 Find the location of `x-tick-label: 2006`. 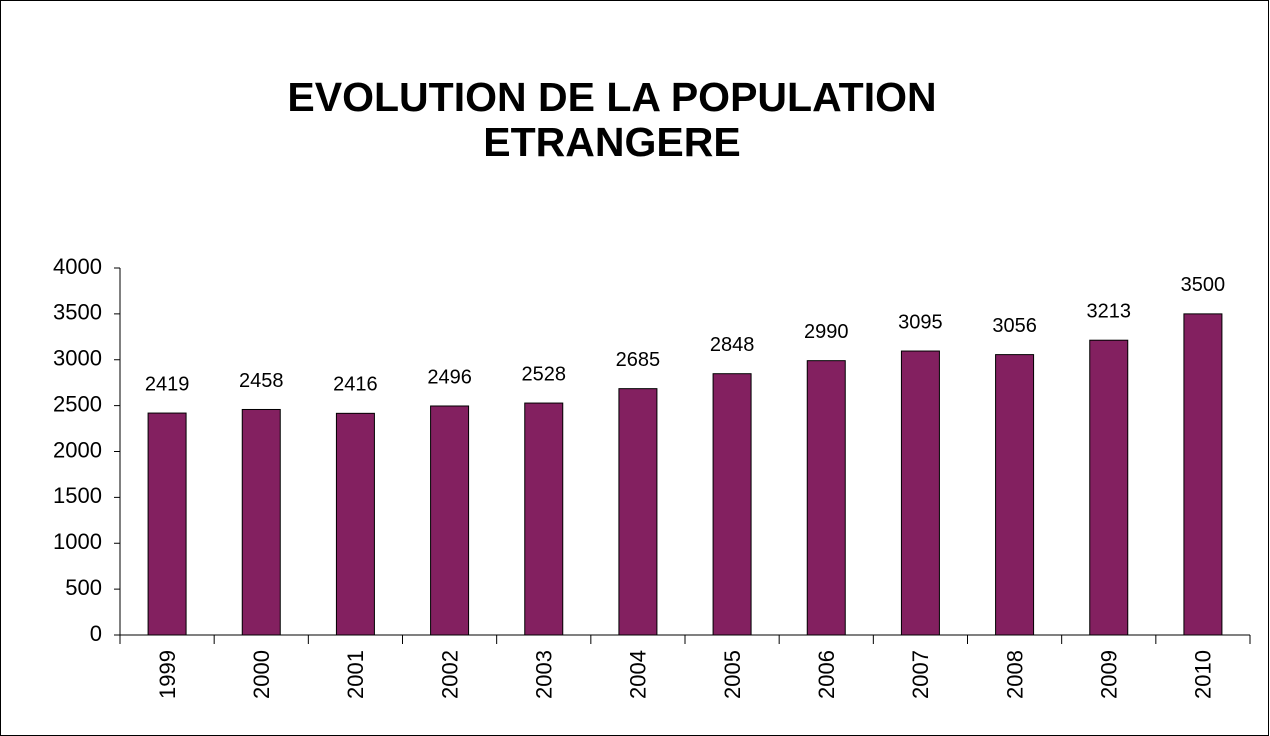

x-tick-label: 2006 is located at coordinates (826, 674).